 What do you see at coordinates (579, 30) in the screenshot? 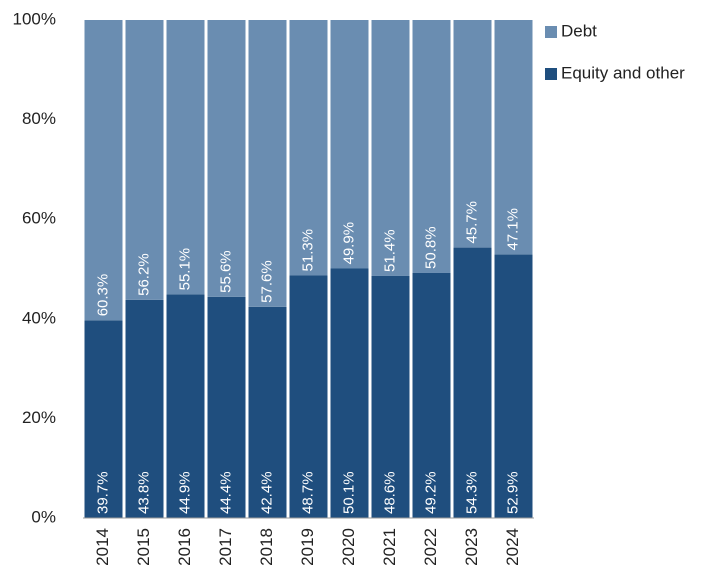
I see `legend-label: Debt` at bounding box center [579, 30].